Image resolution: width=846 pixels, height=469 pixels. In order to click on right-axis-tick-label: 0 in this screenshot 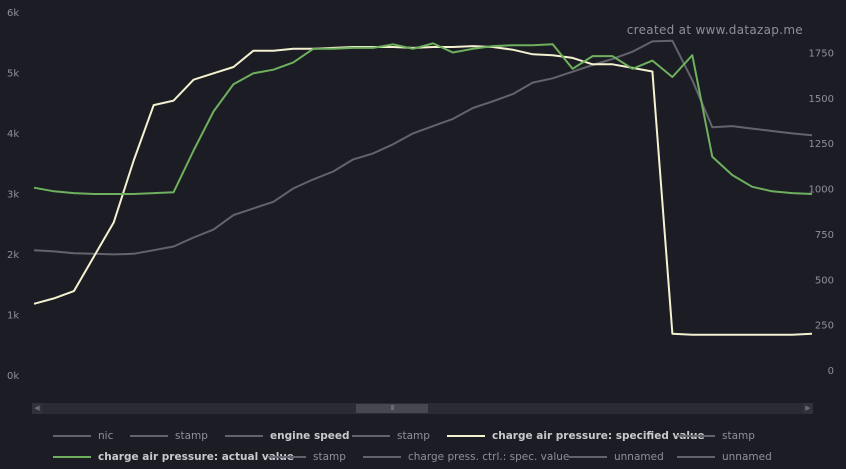, I will do `click(831, 371)`.